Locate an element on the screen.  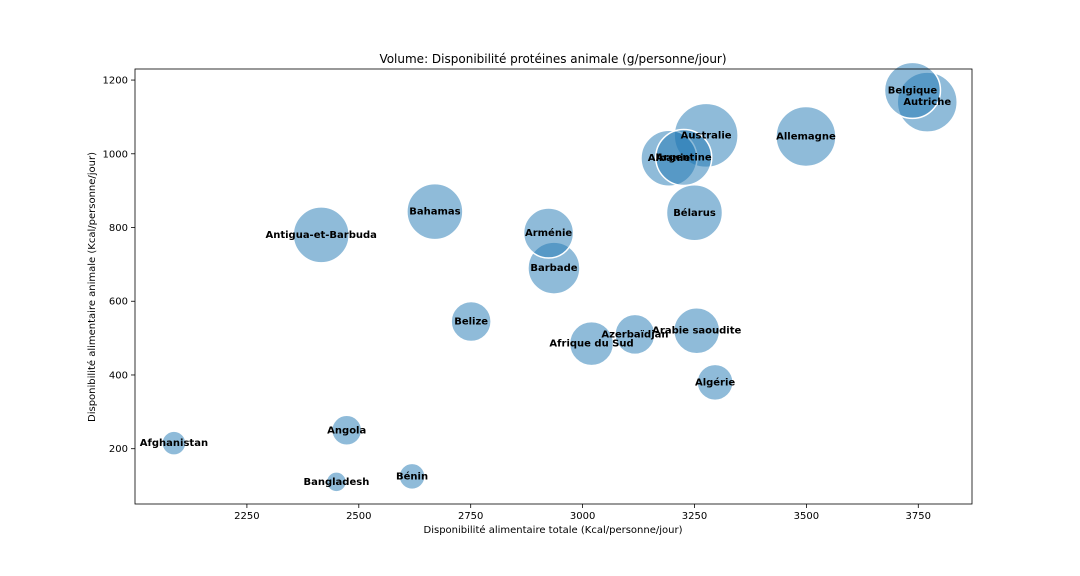
point-label: Allemagne is located at coordinates (806, 136).